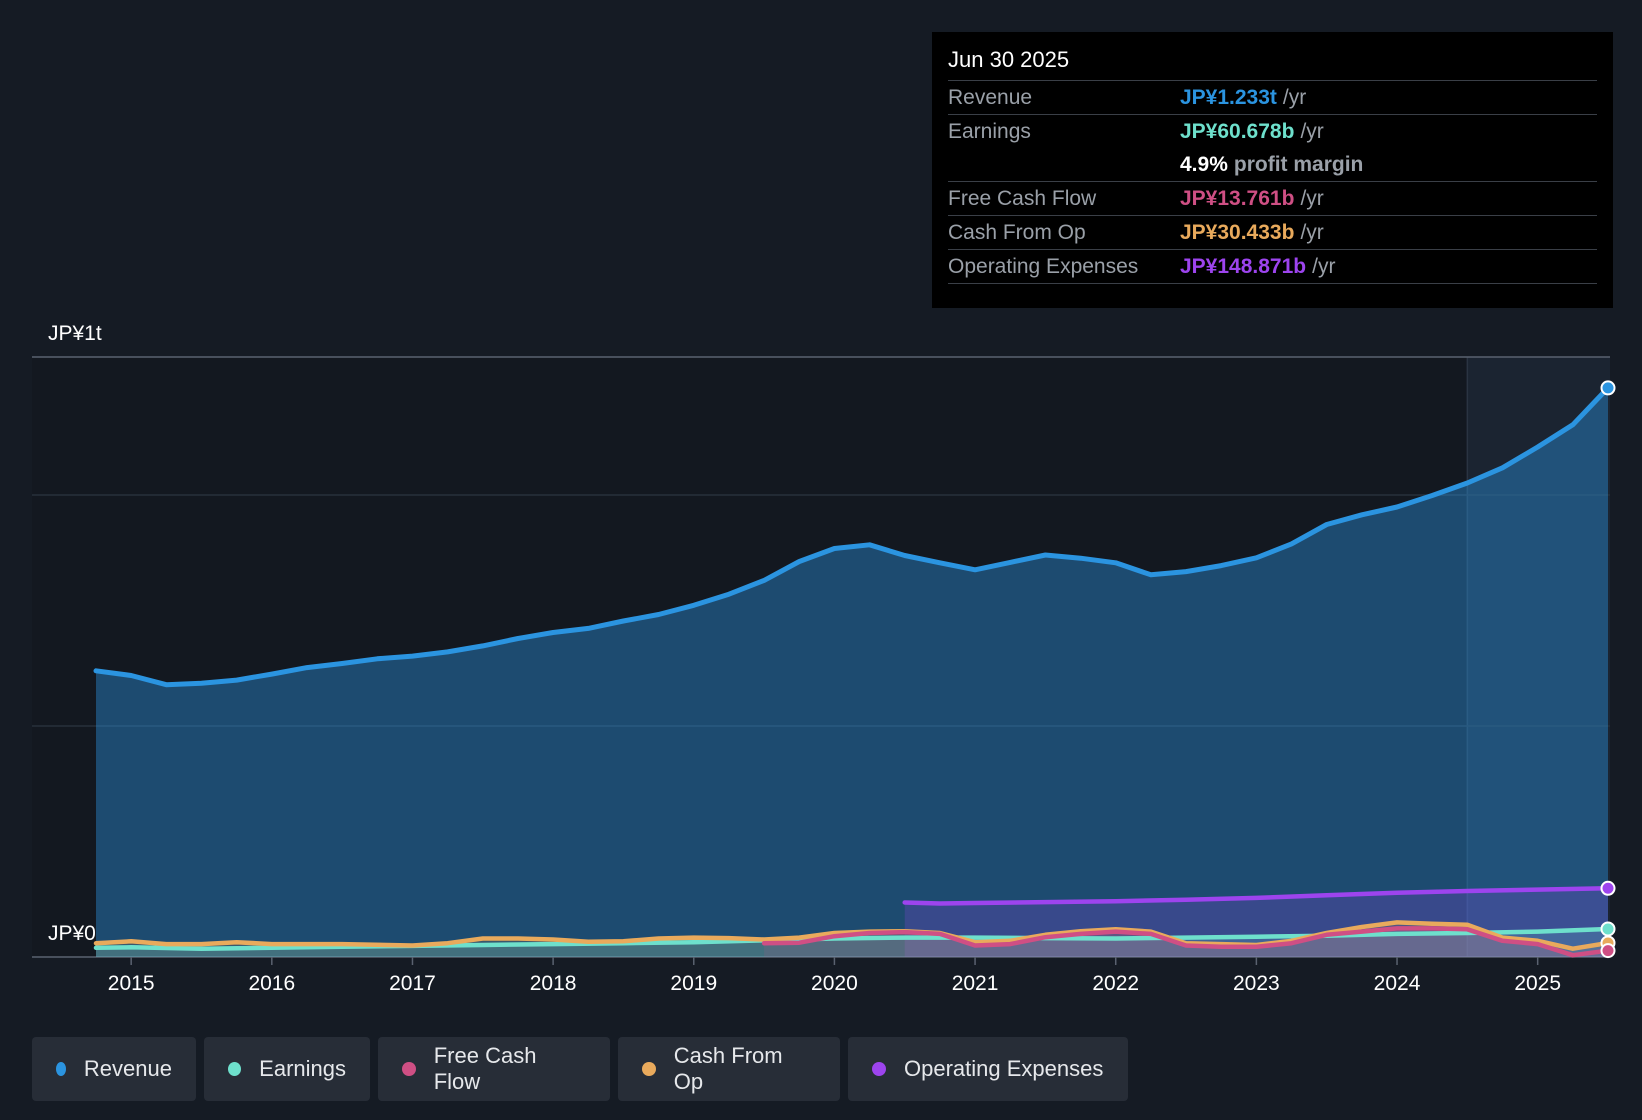 This screenshot has height=1120, width=1642. I want to click on x-tick-label: 2024, so click(1397, 983).